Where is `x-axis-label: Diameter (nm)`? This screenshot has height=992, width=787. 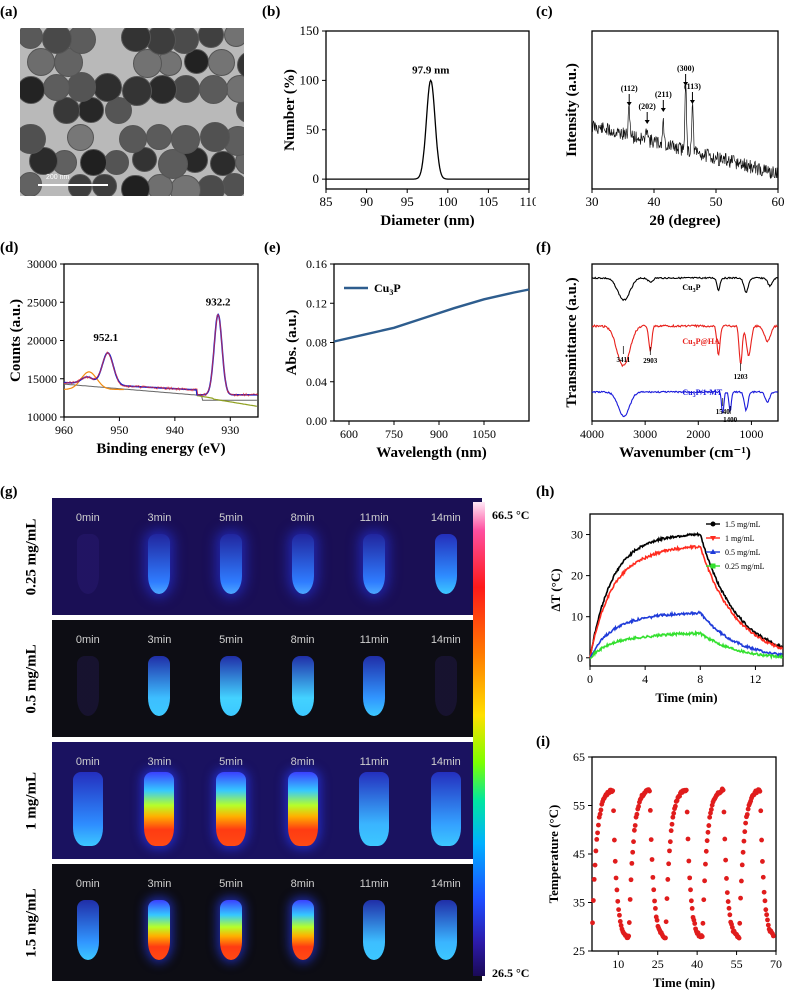 x-axis-label: Diameter (nm) is located at coordinates (427, 221).